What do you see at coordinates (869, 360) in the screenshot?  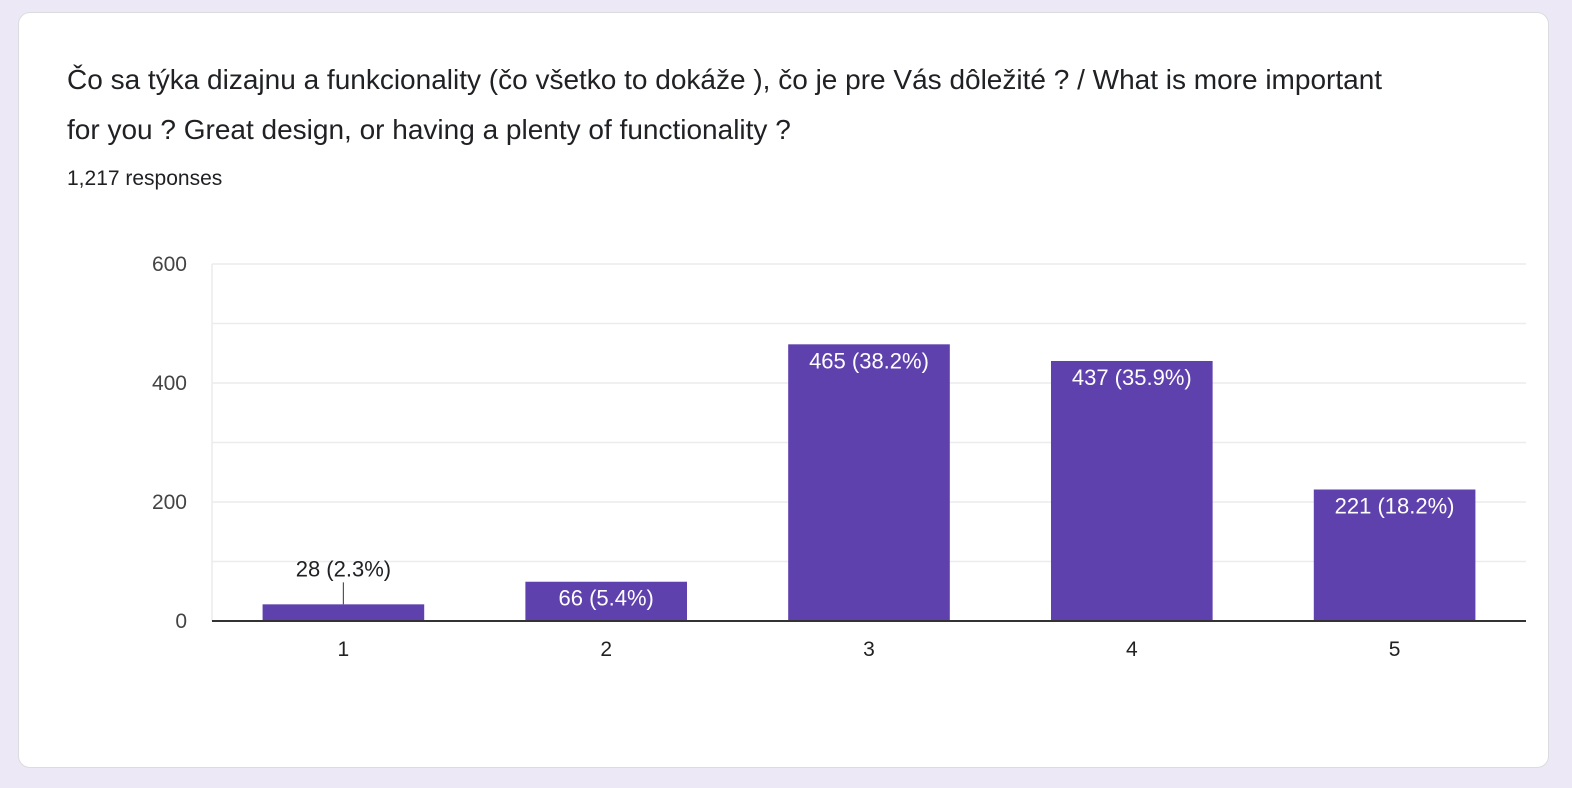 I see `data-label: 465 (38.2%)` at bounding box center [869, 360].